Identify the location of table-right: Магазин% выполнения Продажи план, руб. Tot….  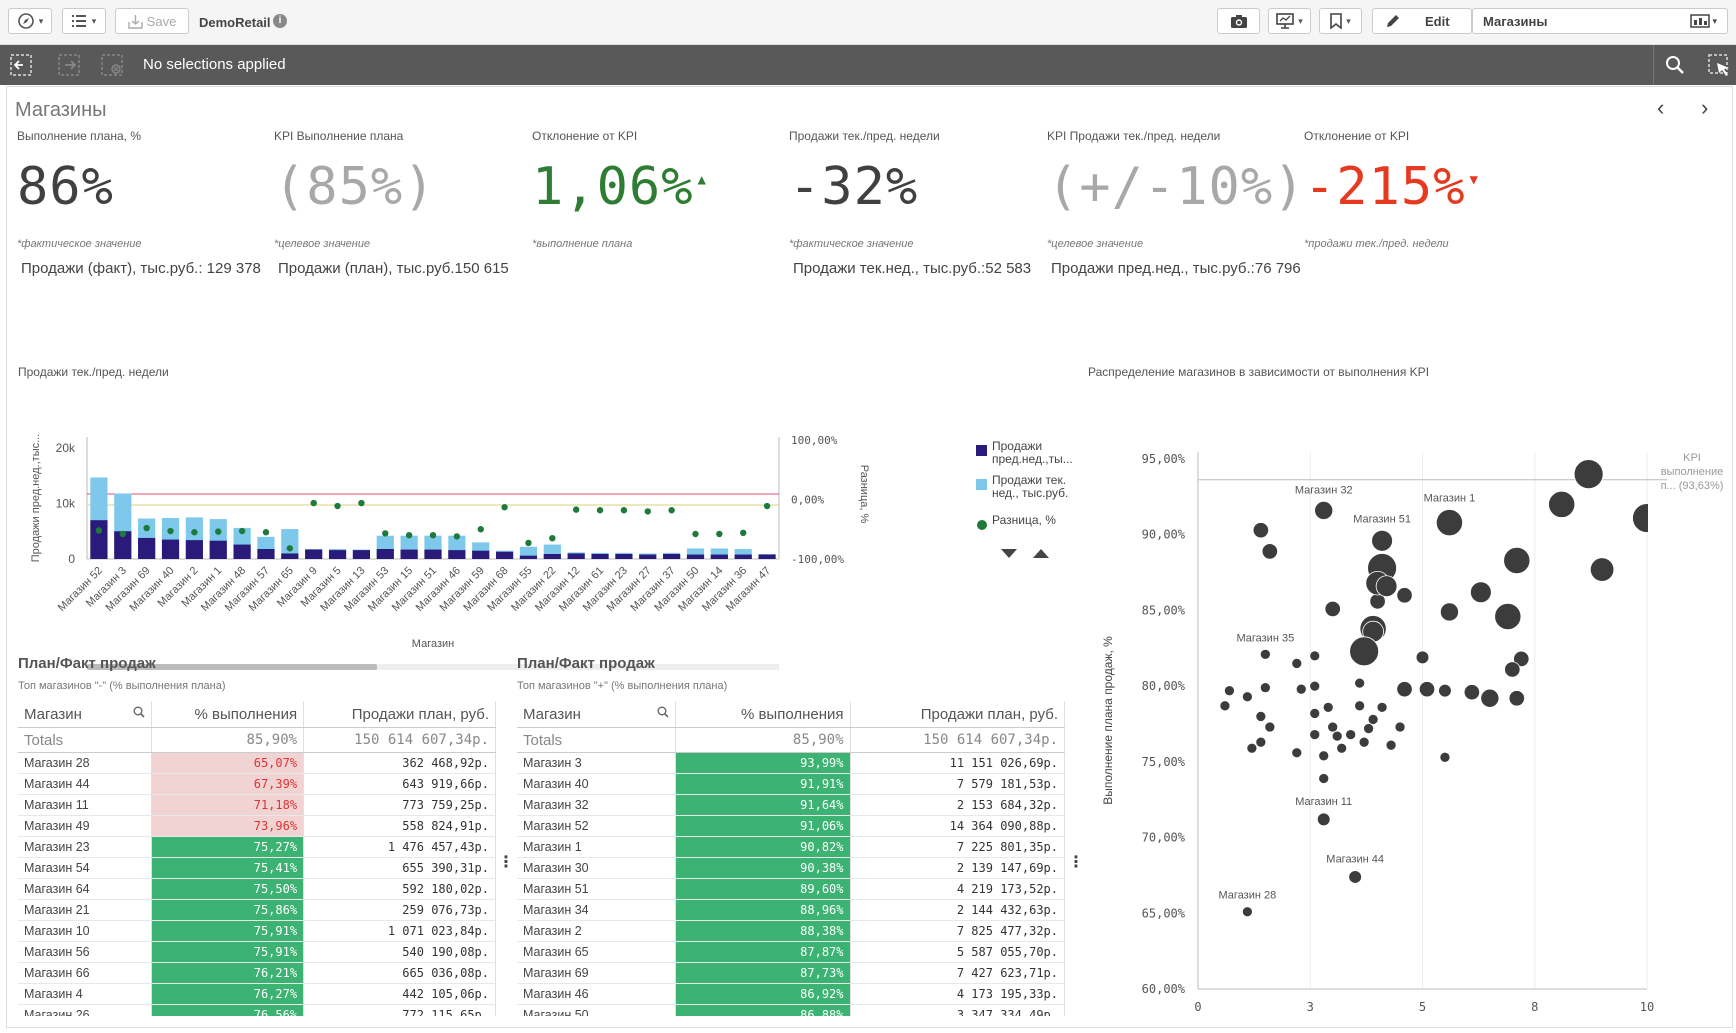
(792, 858).